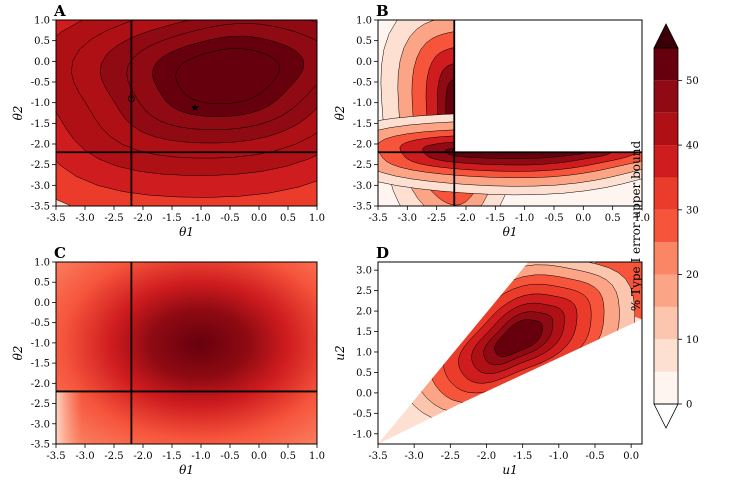  Describe the element at coordinates (362, 124) in the screenshot. I see `y-tick-label: -1.5` at that location.